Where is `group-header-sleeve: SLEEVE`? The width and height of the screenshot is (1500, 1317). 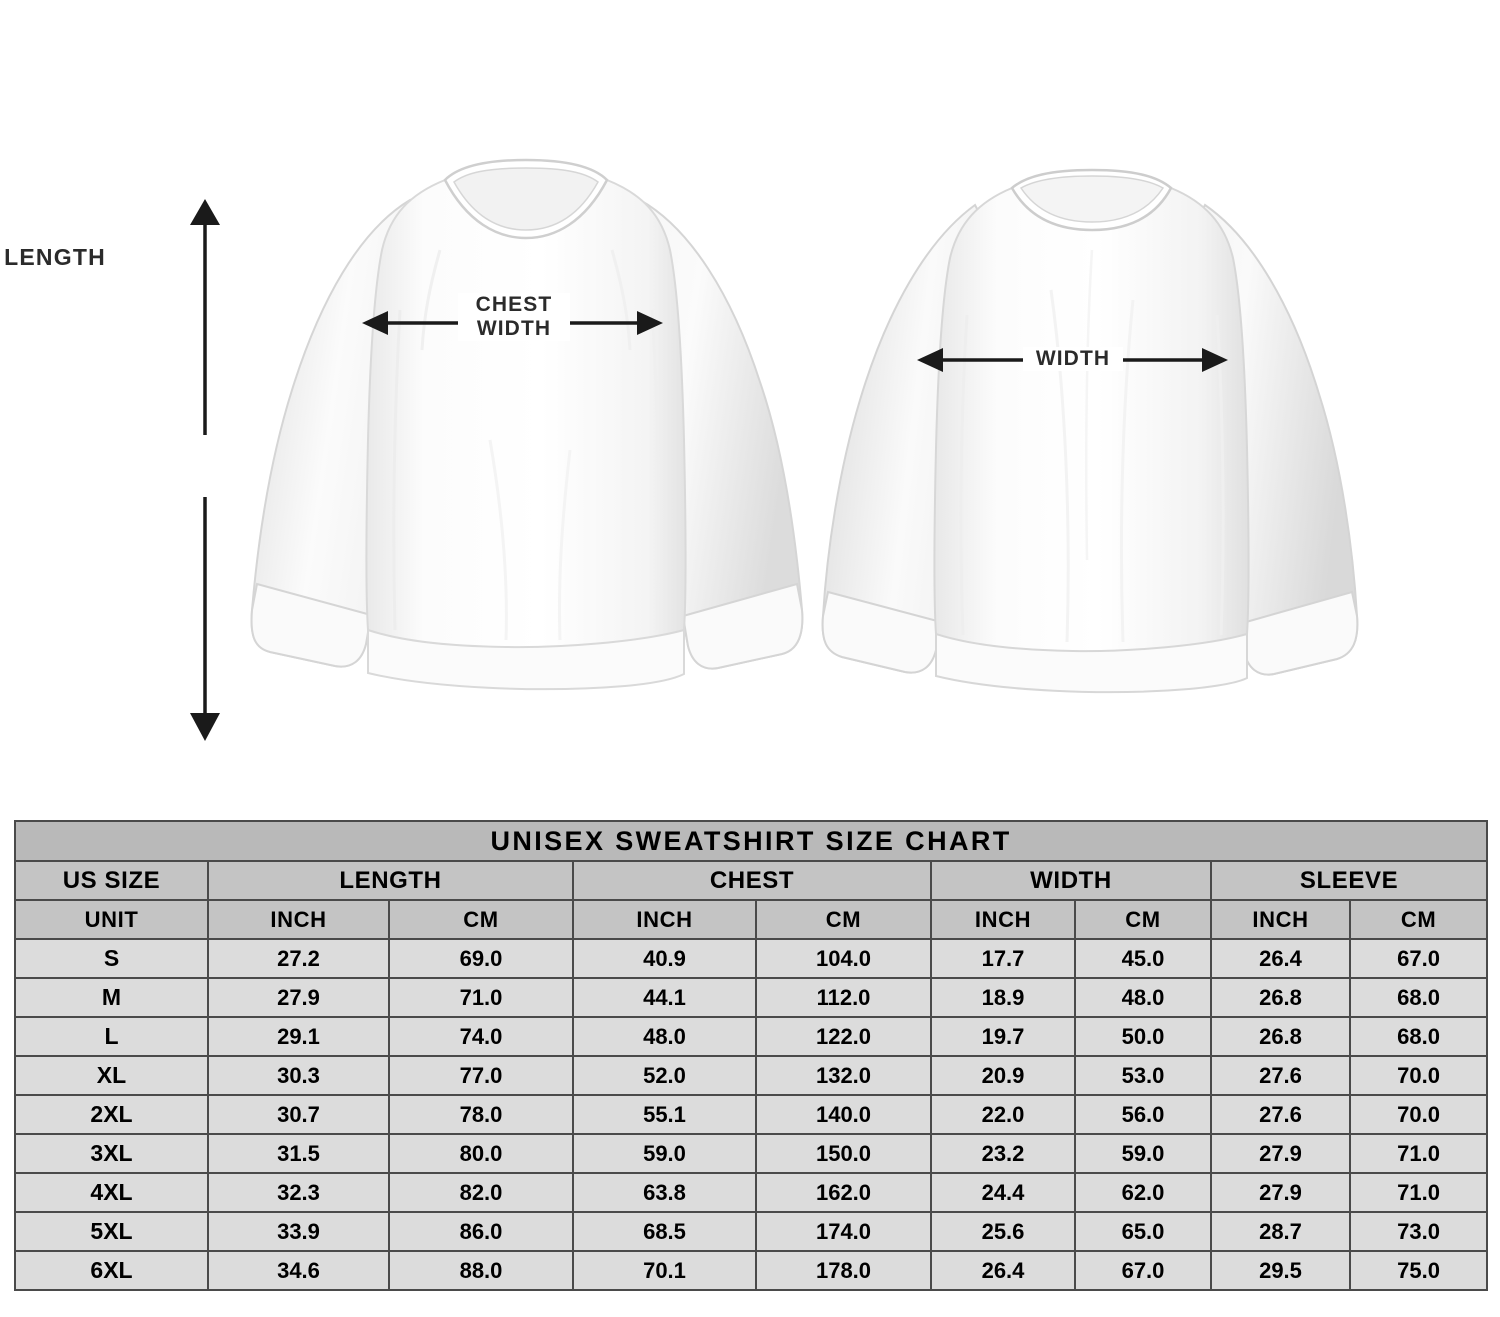
group-header-sleeve: SLEEVE is located at coordinates (1349, 880).